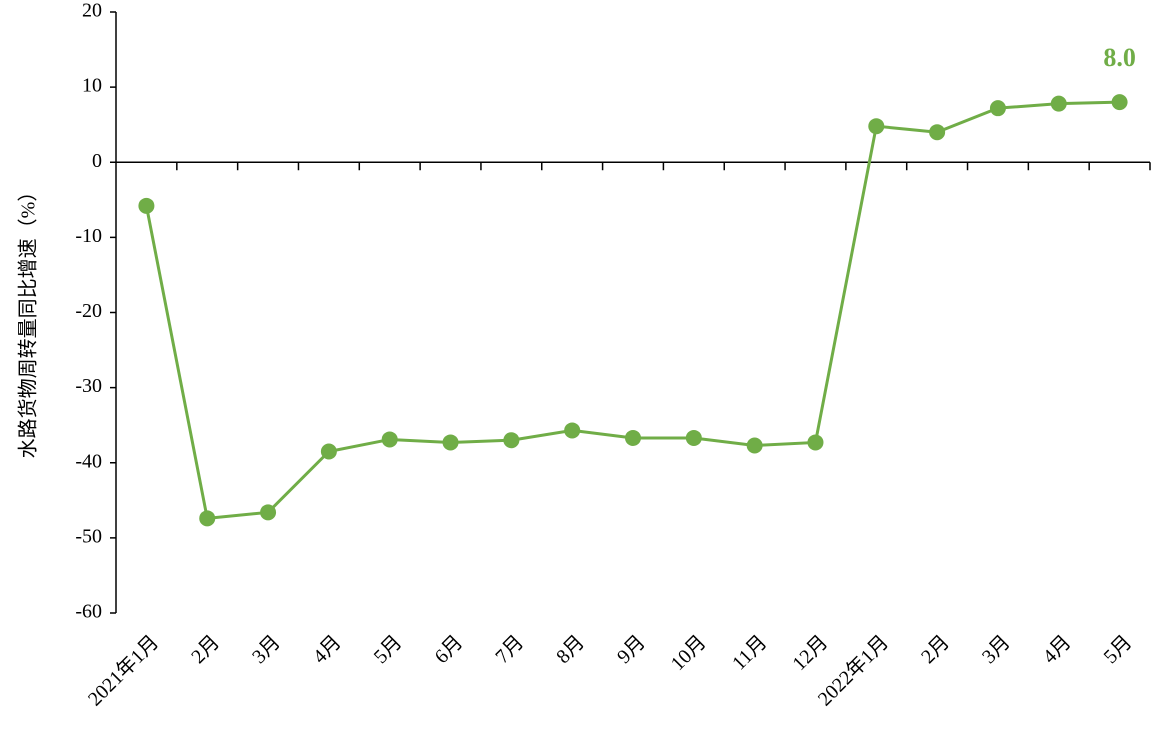 Image resolution: width=1158 pixels, height=741 pixels. I want to click on y-tick-label: -50, so click(88, 536).